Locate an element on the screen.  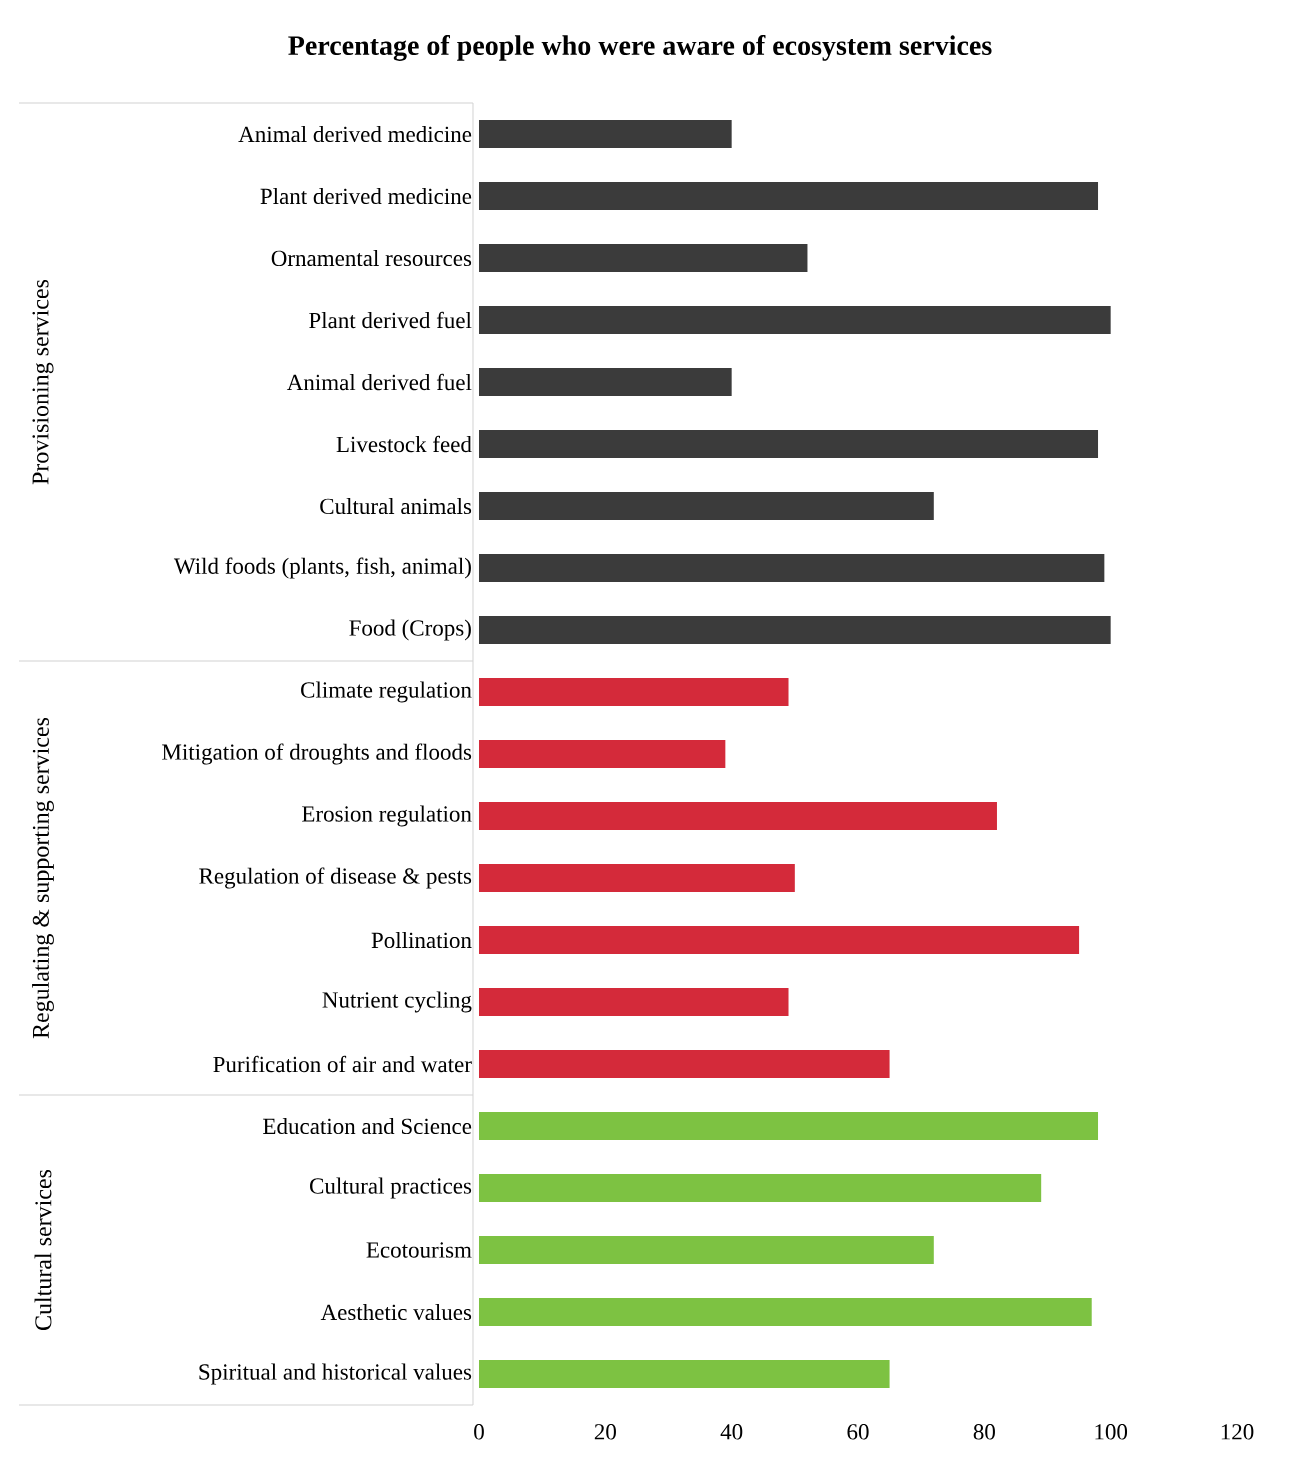
x-tick-label: 0 is located at coordinates (479, 1432).